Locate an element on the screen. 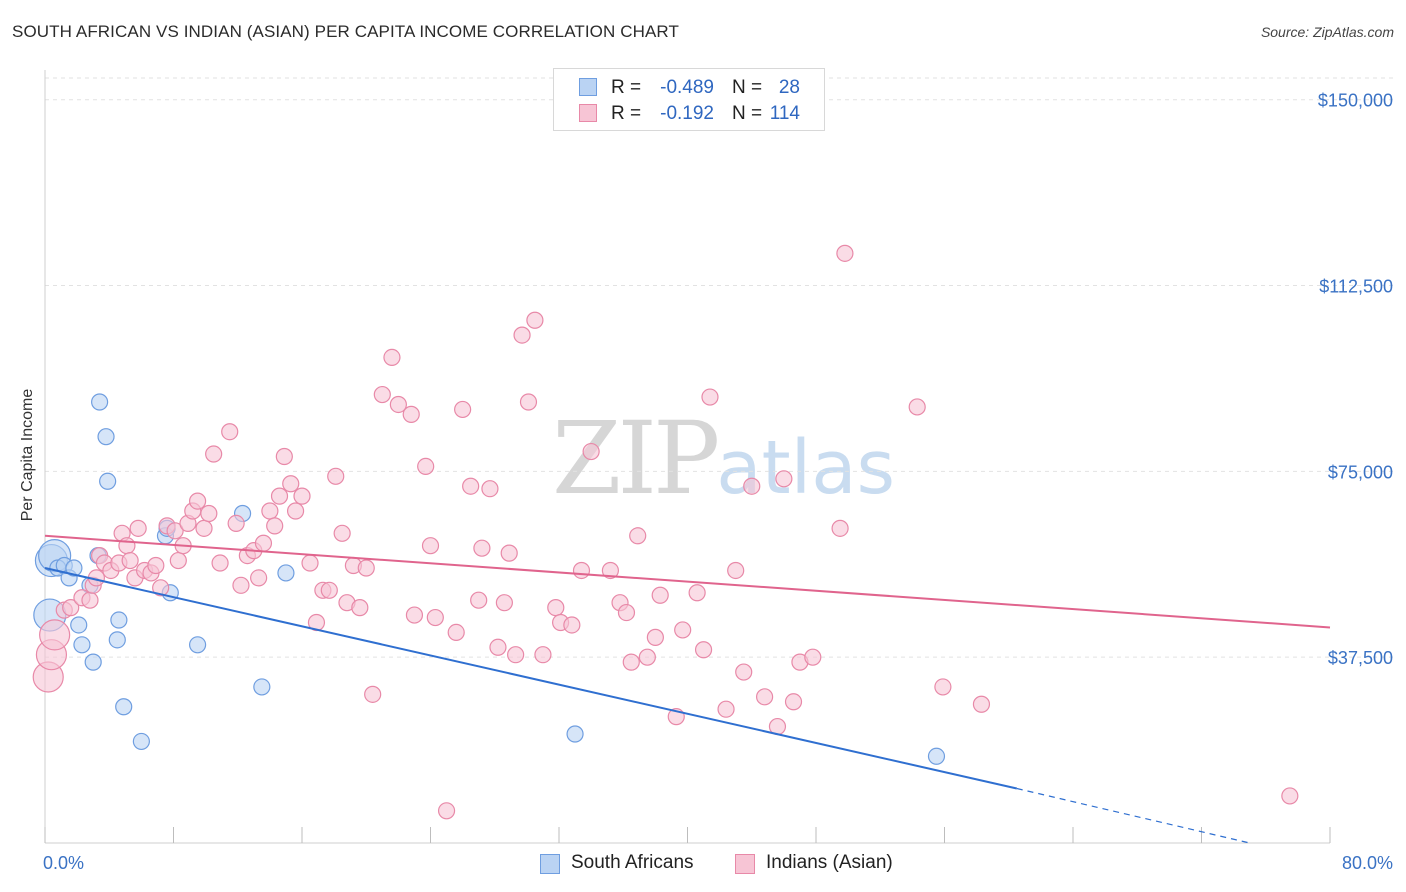 Image resolution: width=1406 pixels, height=892 pixels. source-label: Source: ZipAtlas.com is located at coordinates (1327, 32).